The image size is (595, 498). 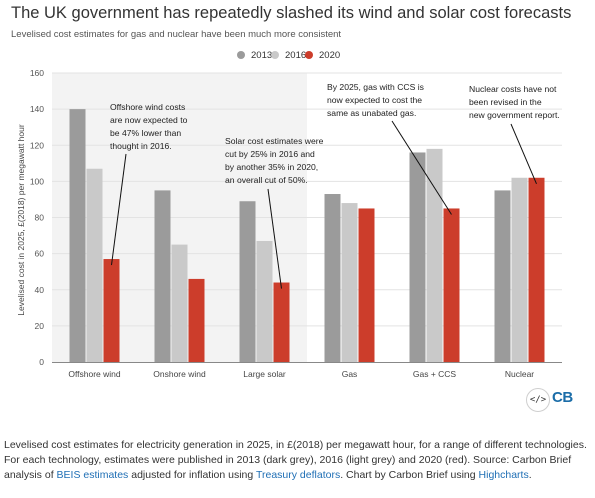 I want to click on caption-text-2: adjusted for inflation using, so click(x=192, y=475).